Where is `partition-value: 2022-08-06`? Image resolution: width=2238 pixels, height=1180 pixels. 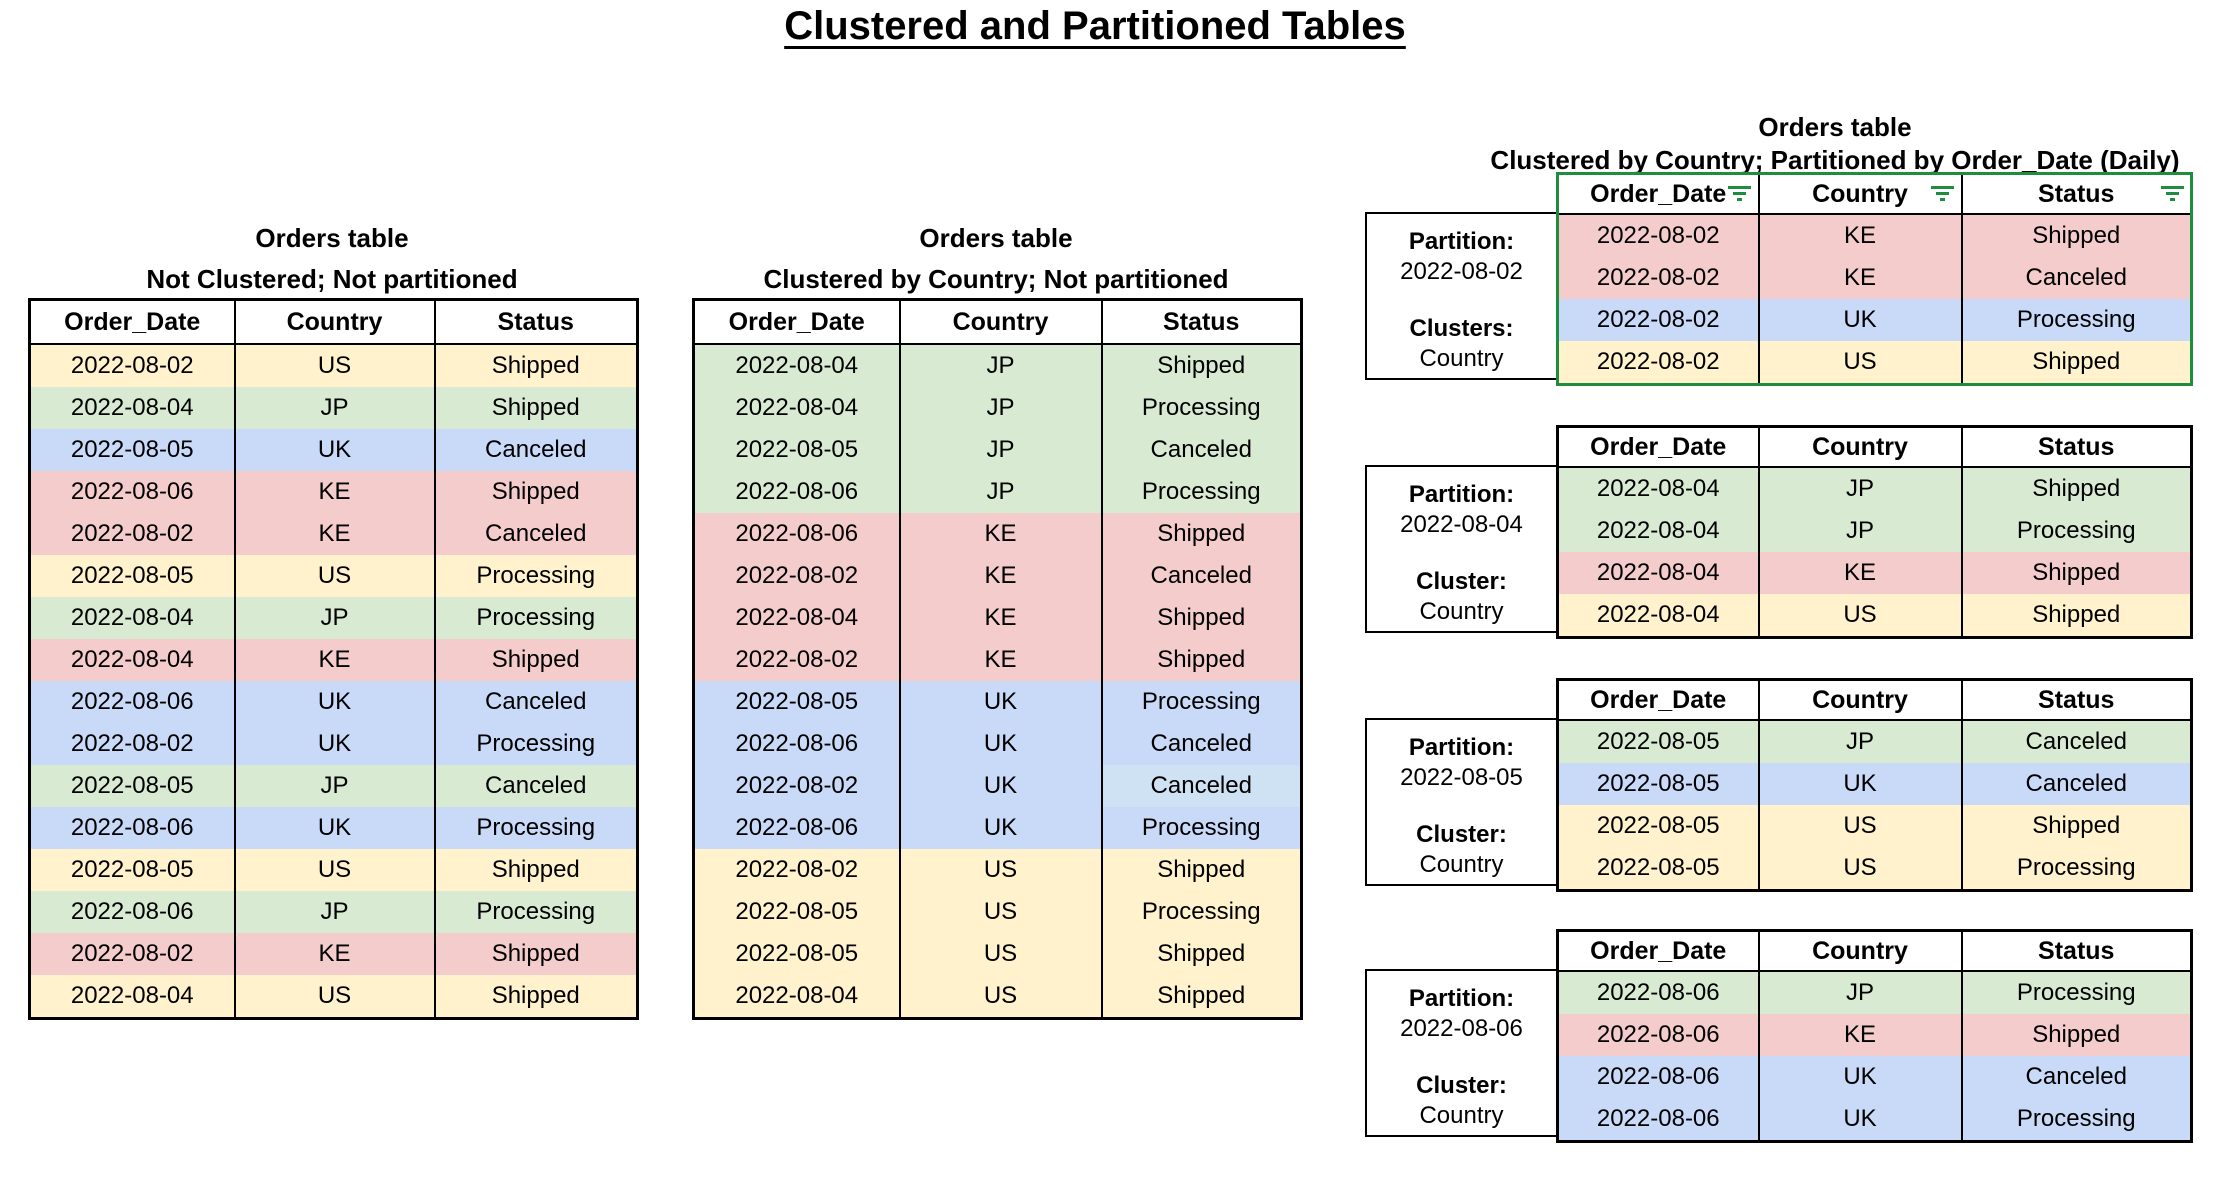 partition-value: 2022-08-06 is located at coordinates (1461, 1028).